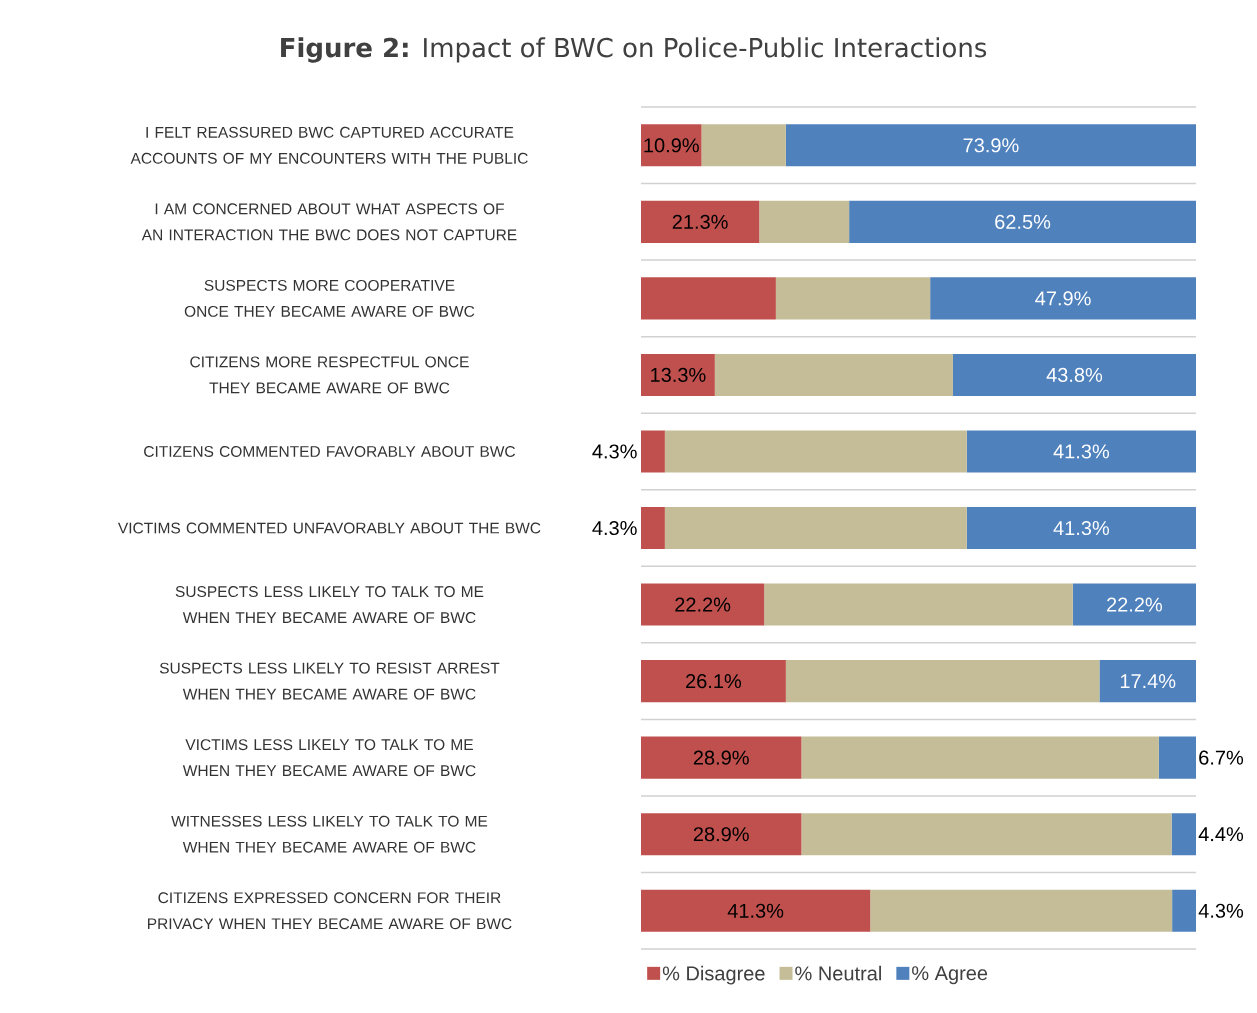  I want to click on legend-label: % Neutral, so click(838, 973).